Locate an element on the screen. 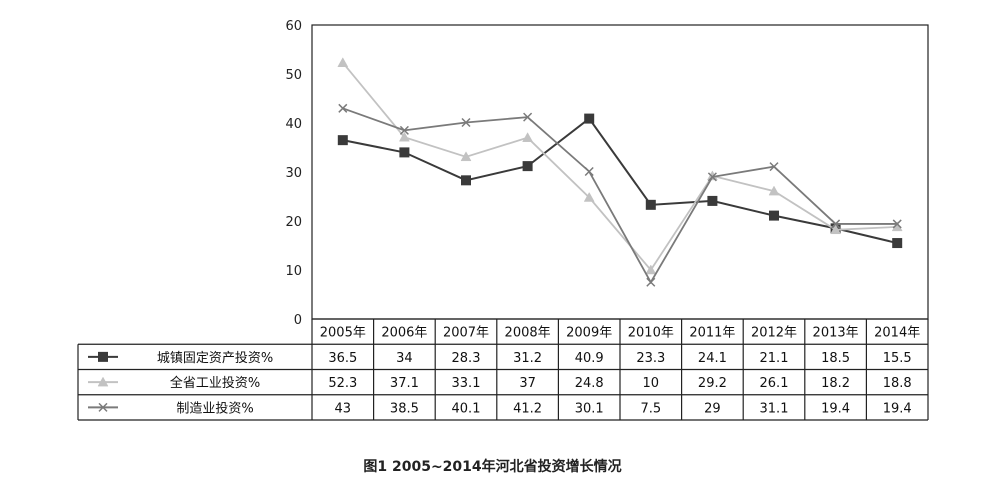 This screenshot has width=985, height=488. figure-caption: 图1 2005~2014年河北省投资增长情况 is located at coordinates (492, 467).